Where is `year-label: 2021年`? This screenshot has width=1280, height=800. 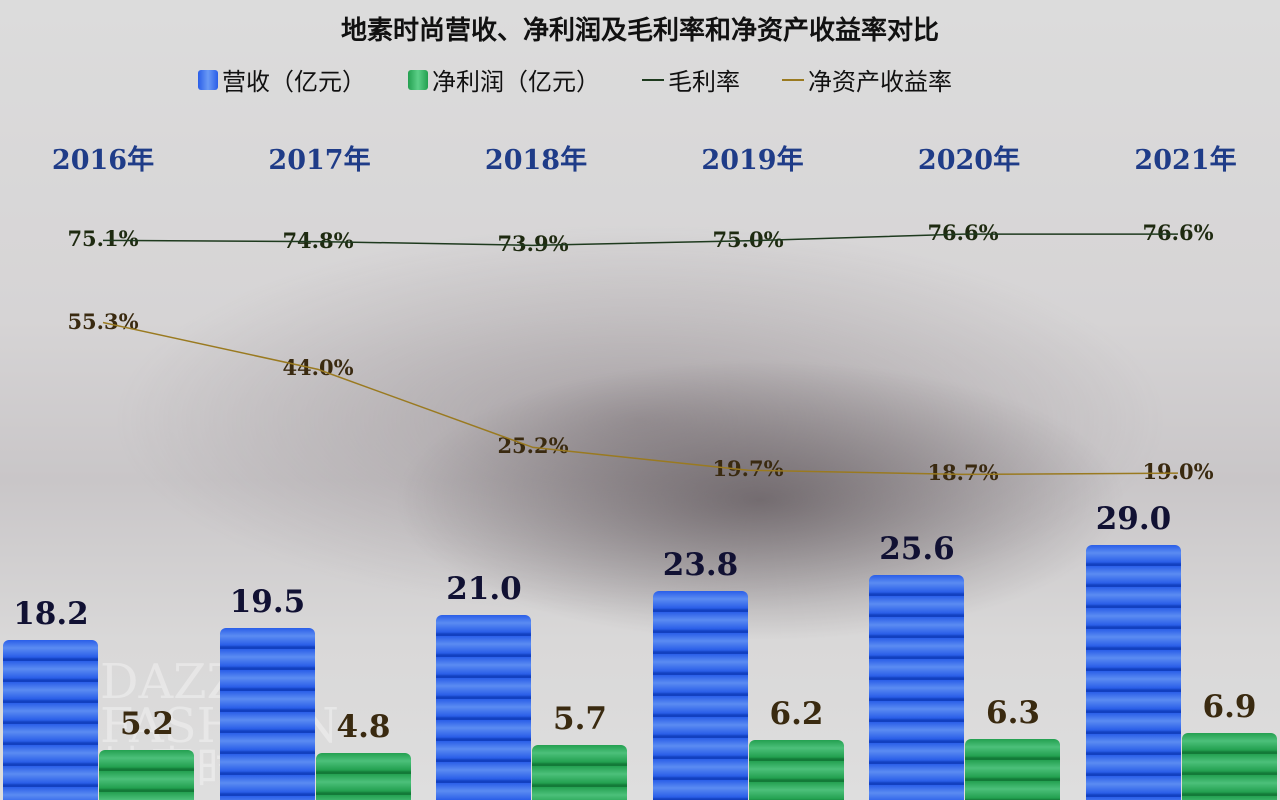 year-label: 2021年 is located at coordinates (1185, 160).